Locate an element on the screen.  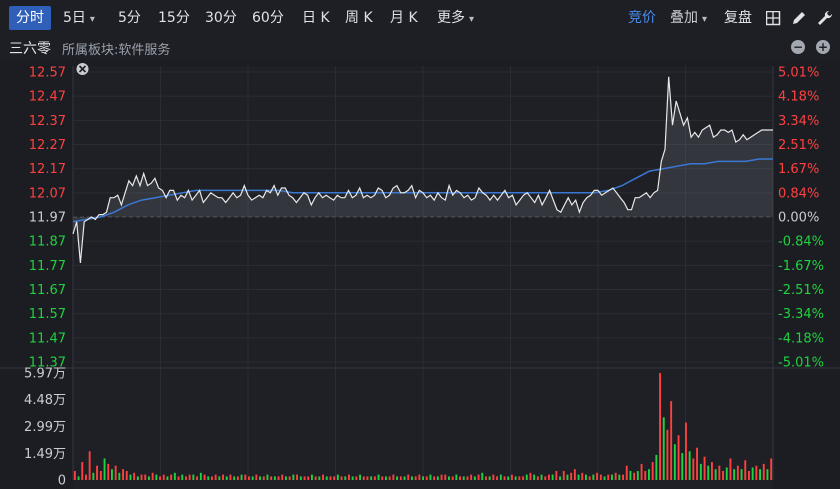
tab-label: 15分 is located at coordinates (174, 18).